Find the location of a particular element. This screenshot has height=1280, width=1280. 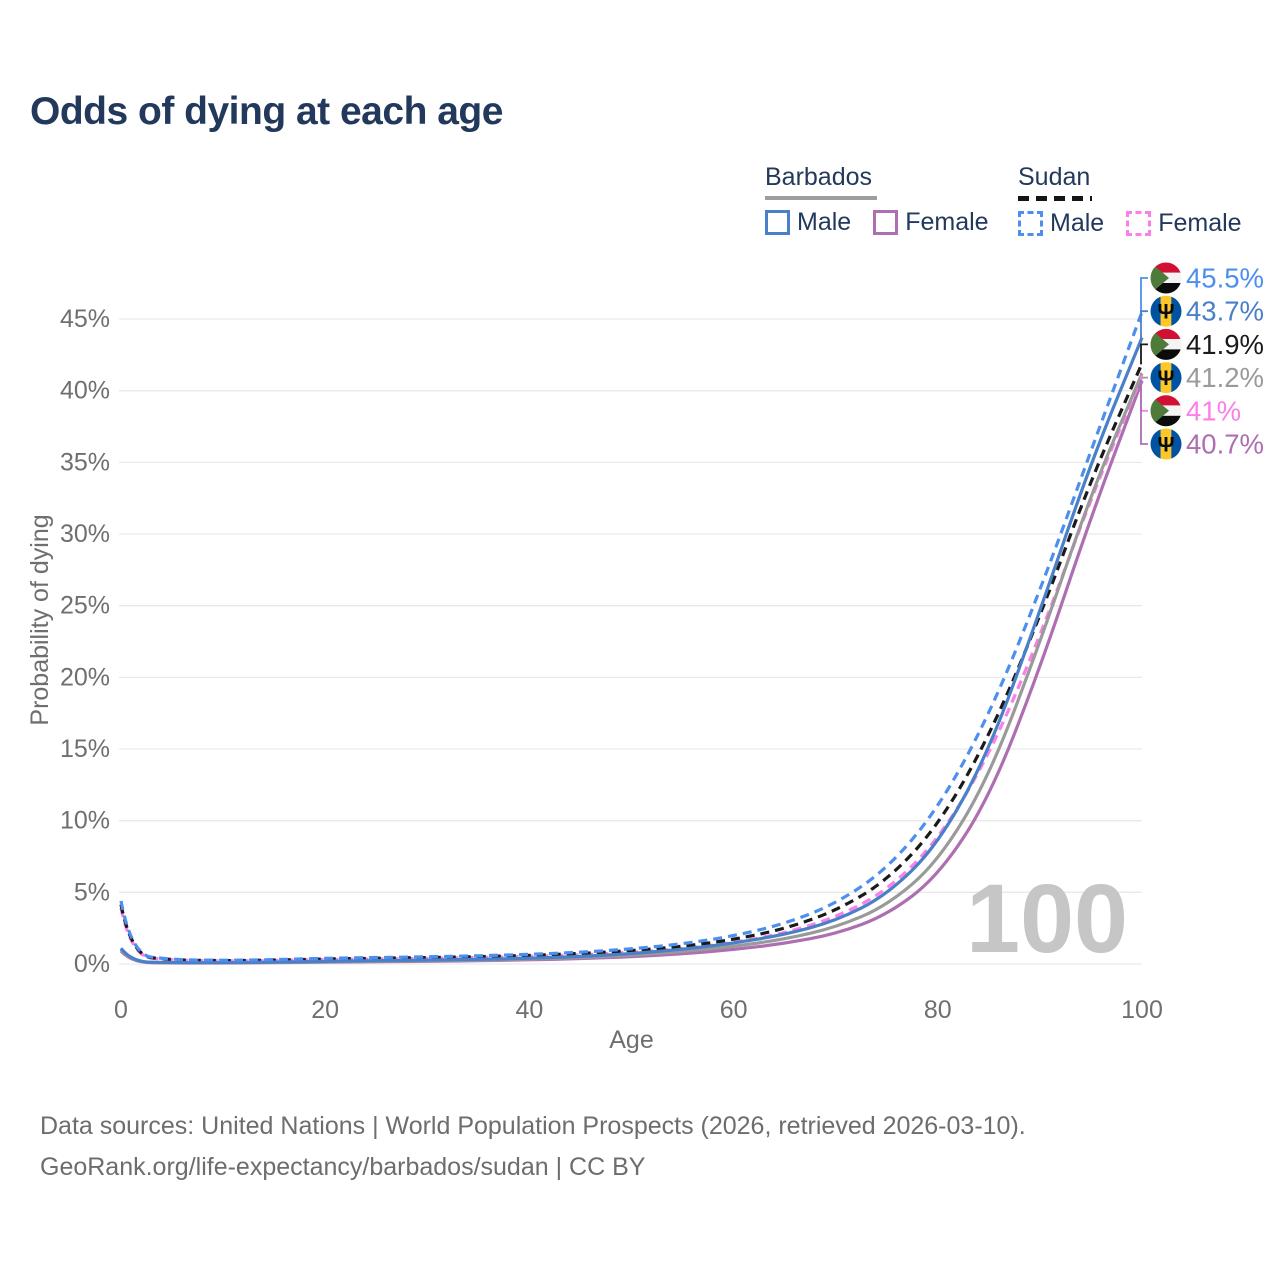

end-label-value-sudan-both-sexes: 41.9% is located at coordinates (1225, 344).